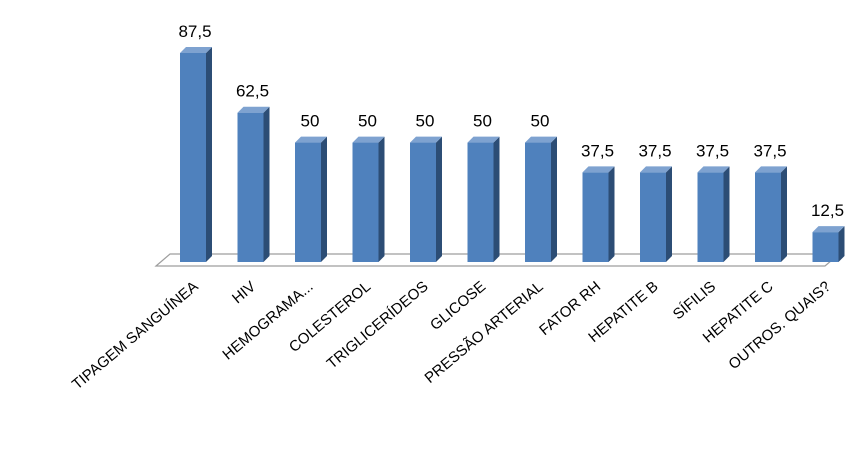 The width and height of the screenshot is (852, 464). I want to click on data-label: 87,5, so click(194, 31).